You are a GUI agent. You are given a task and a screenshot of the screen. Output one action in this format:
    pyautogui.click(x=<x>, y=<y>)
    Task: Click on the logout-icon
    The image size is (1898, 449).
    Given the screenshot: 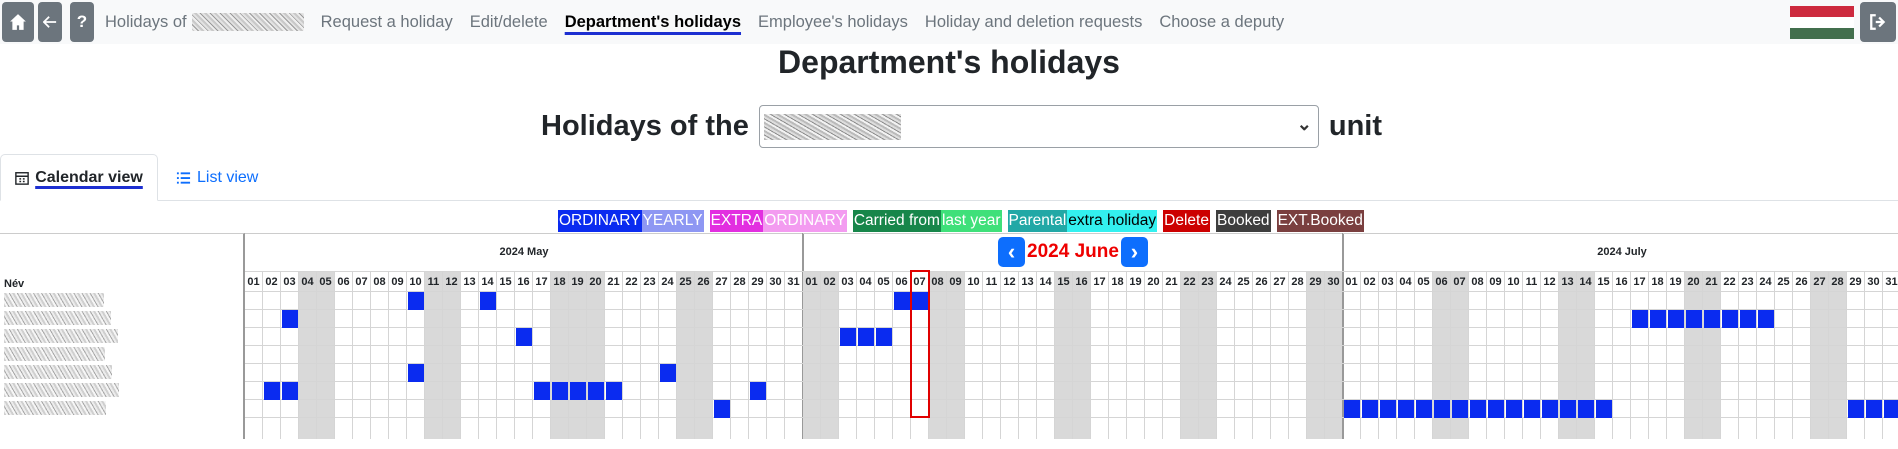 What is the action you would take?
    pyautogui.click(x=1878, y=22)
    